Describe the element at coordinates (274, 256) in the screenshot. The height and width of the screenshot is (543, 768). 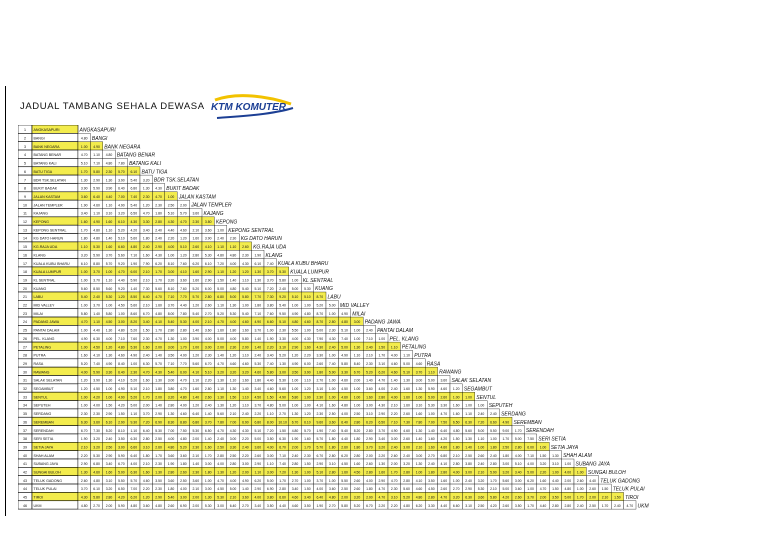
I see `diagonal-station-label: KLANG` at that location.